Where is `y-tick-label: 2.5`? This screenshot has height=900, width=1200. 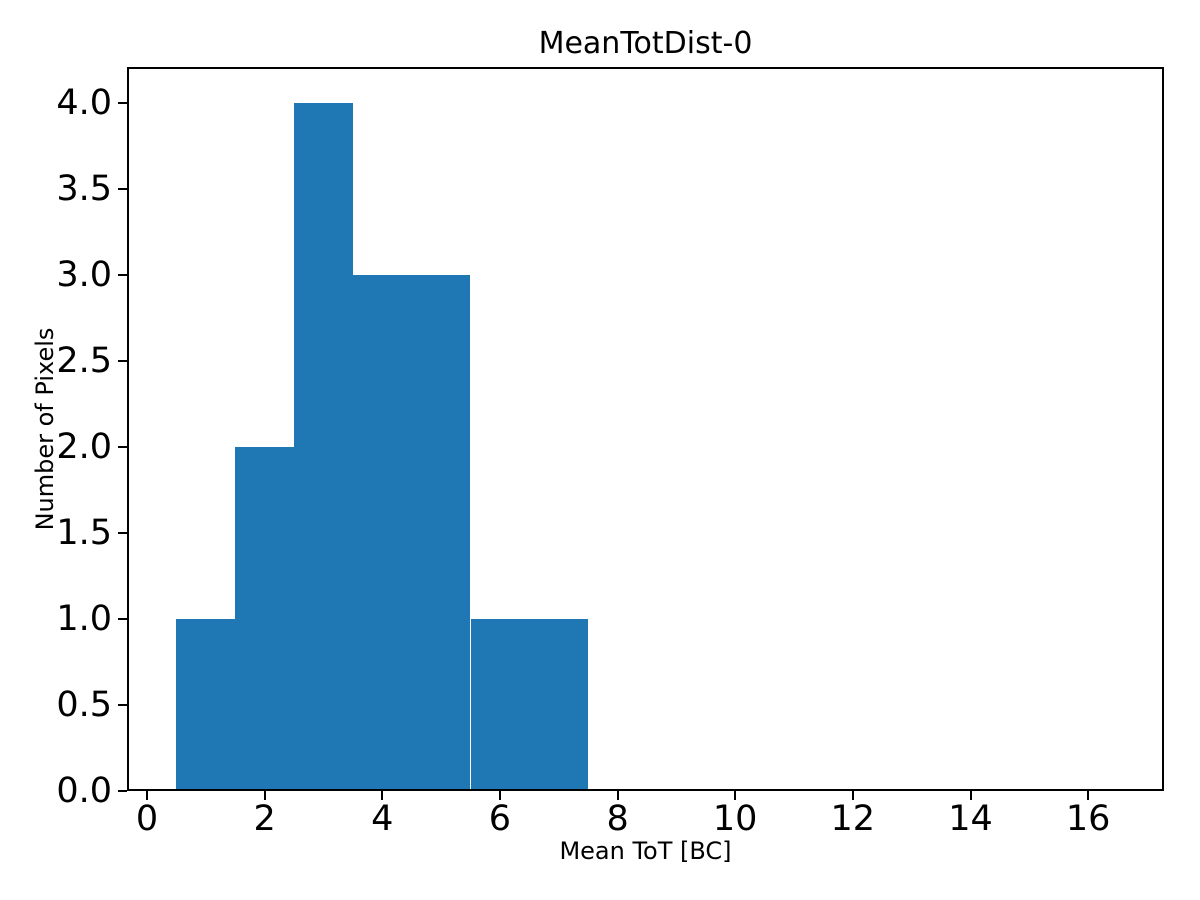
y-tick-label: 2.5 is located at coordinates (84, 360).